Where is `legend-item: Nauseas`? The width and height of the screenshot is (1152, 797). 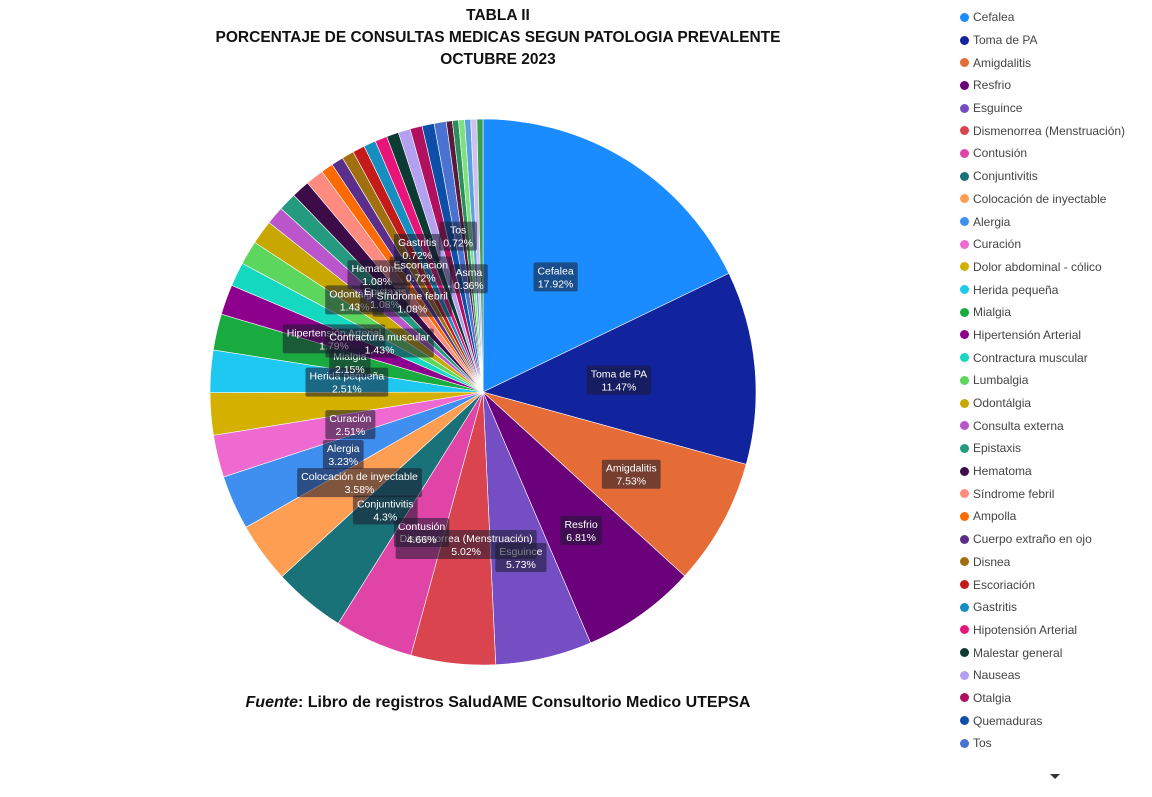
legend-item: Nauseas is located at coordinates (1055, 675).